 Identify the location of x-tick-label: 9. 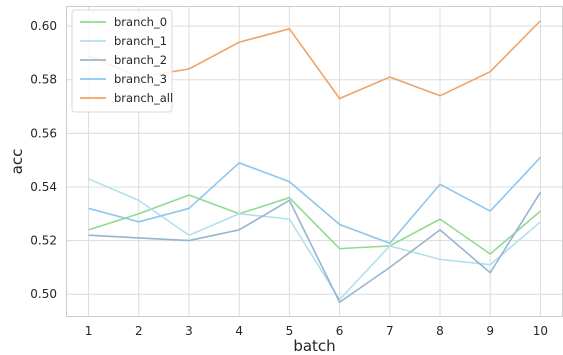
(490, 331).